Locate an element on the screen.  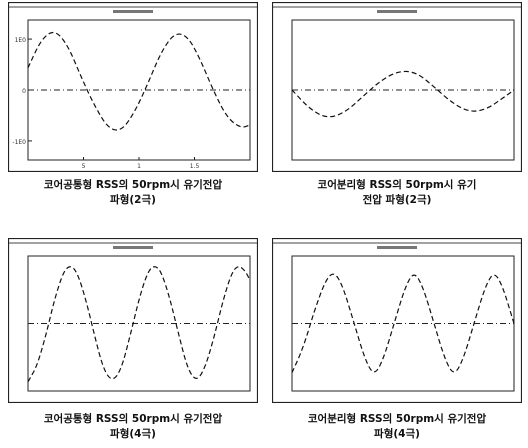
x-tick-label: 1.5 is located at coordinates (195, 166).